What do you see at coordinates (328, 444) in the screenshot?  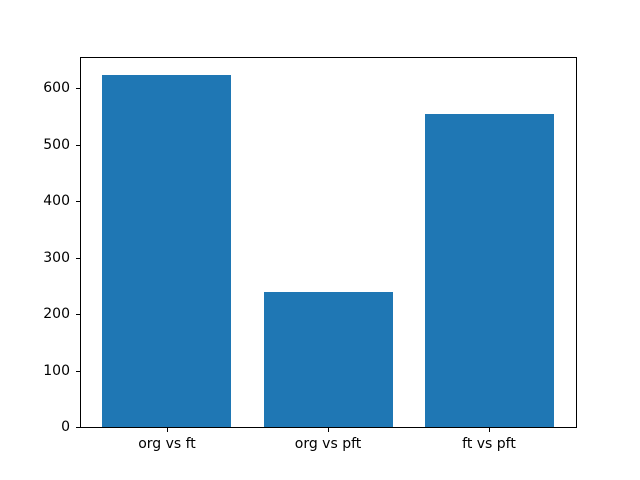 I see `x-tick-label: org vs pft` at bounding box center [328, 444].